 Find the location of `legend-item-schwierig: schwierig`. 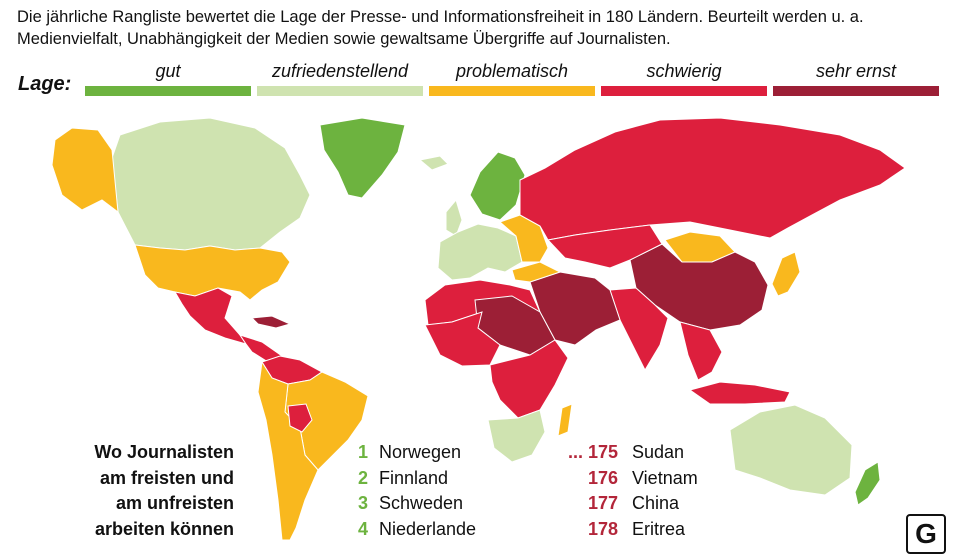

legend-item-schwierig: schwierig is located at coordinates (684, 78).